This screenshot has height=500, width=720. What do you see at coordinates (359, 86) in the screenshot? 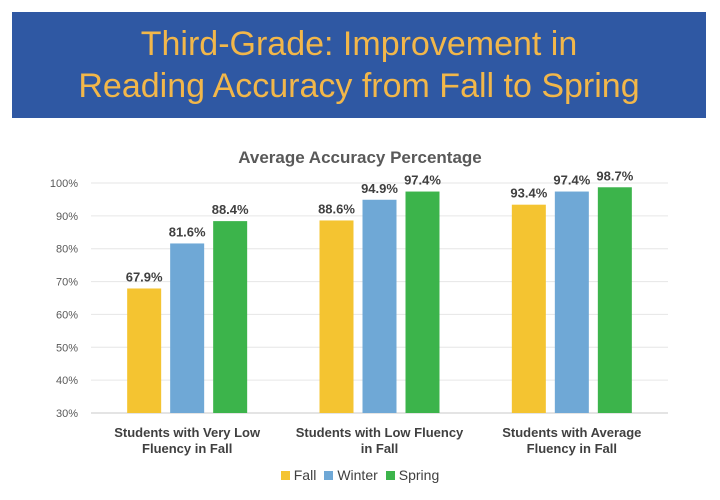
I see `banner-title-line-2: Reading Accuracy from Fall to Spring` at bounding box center [359, 86].